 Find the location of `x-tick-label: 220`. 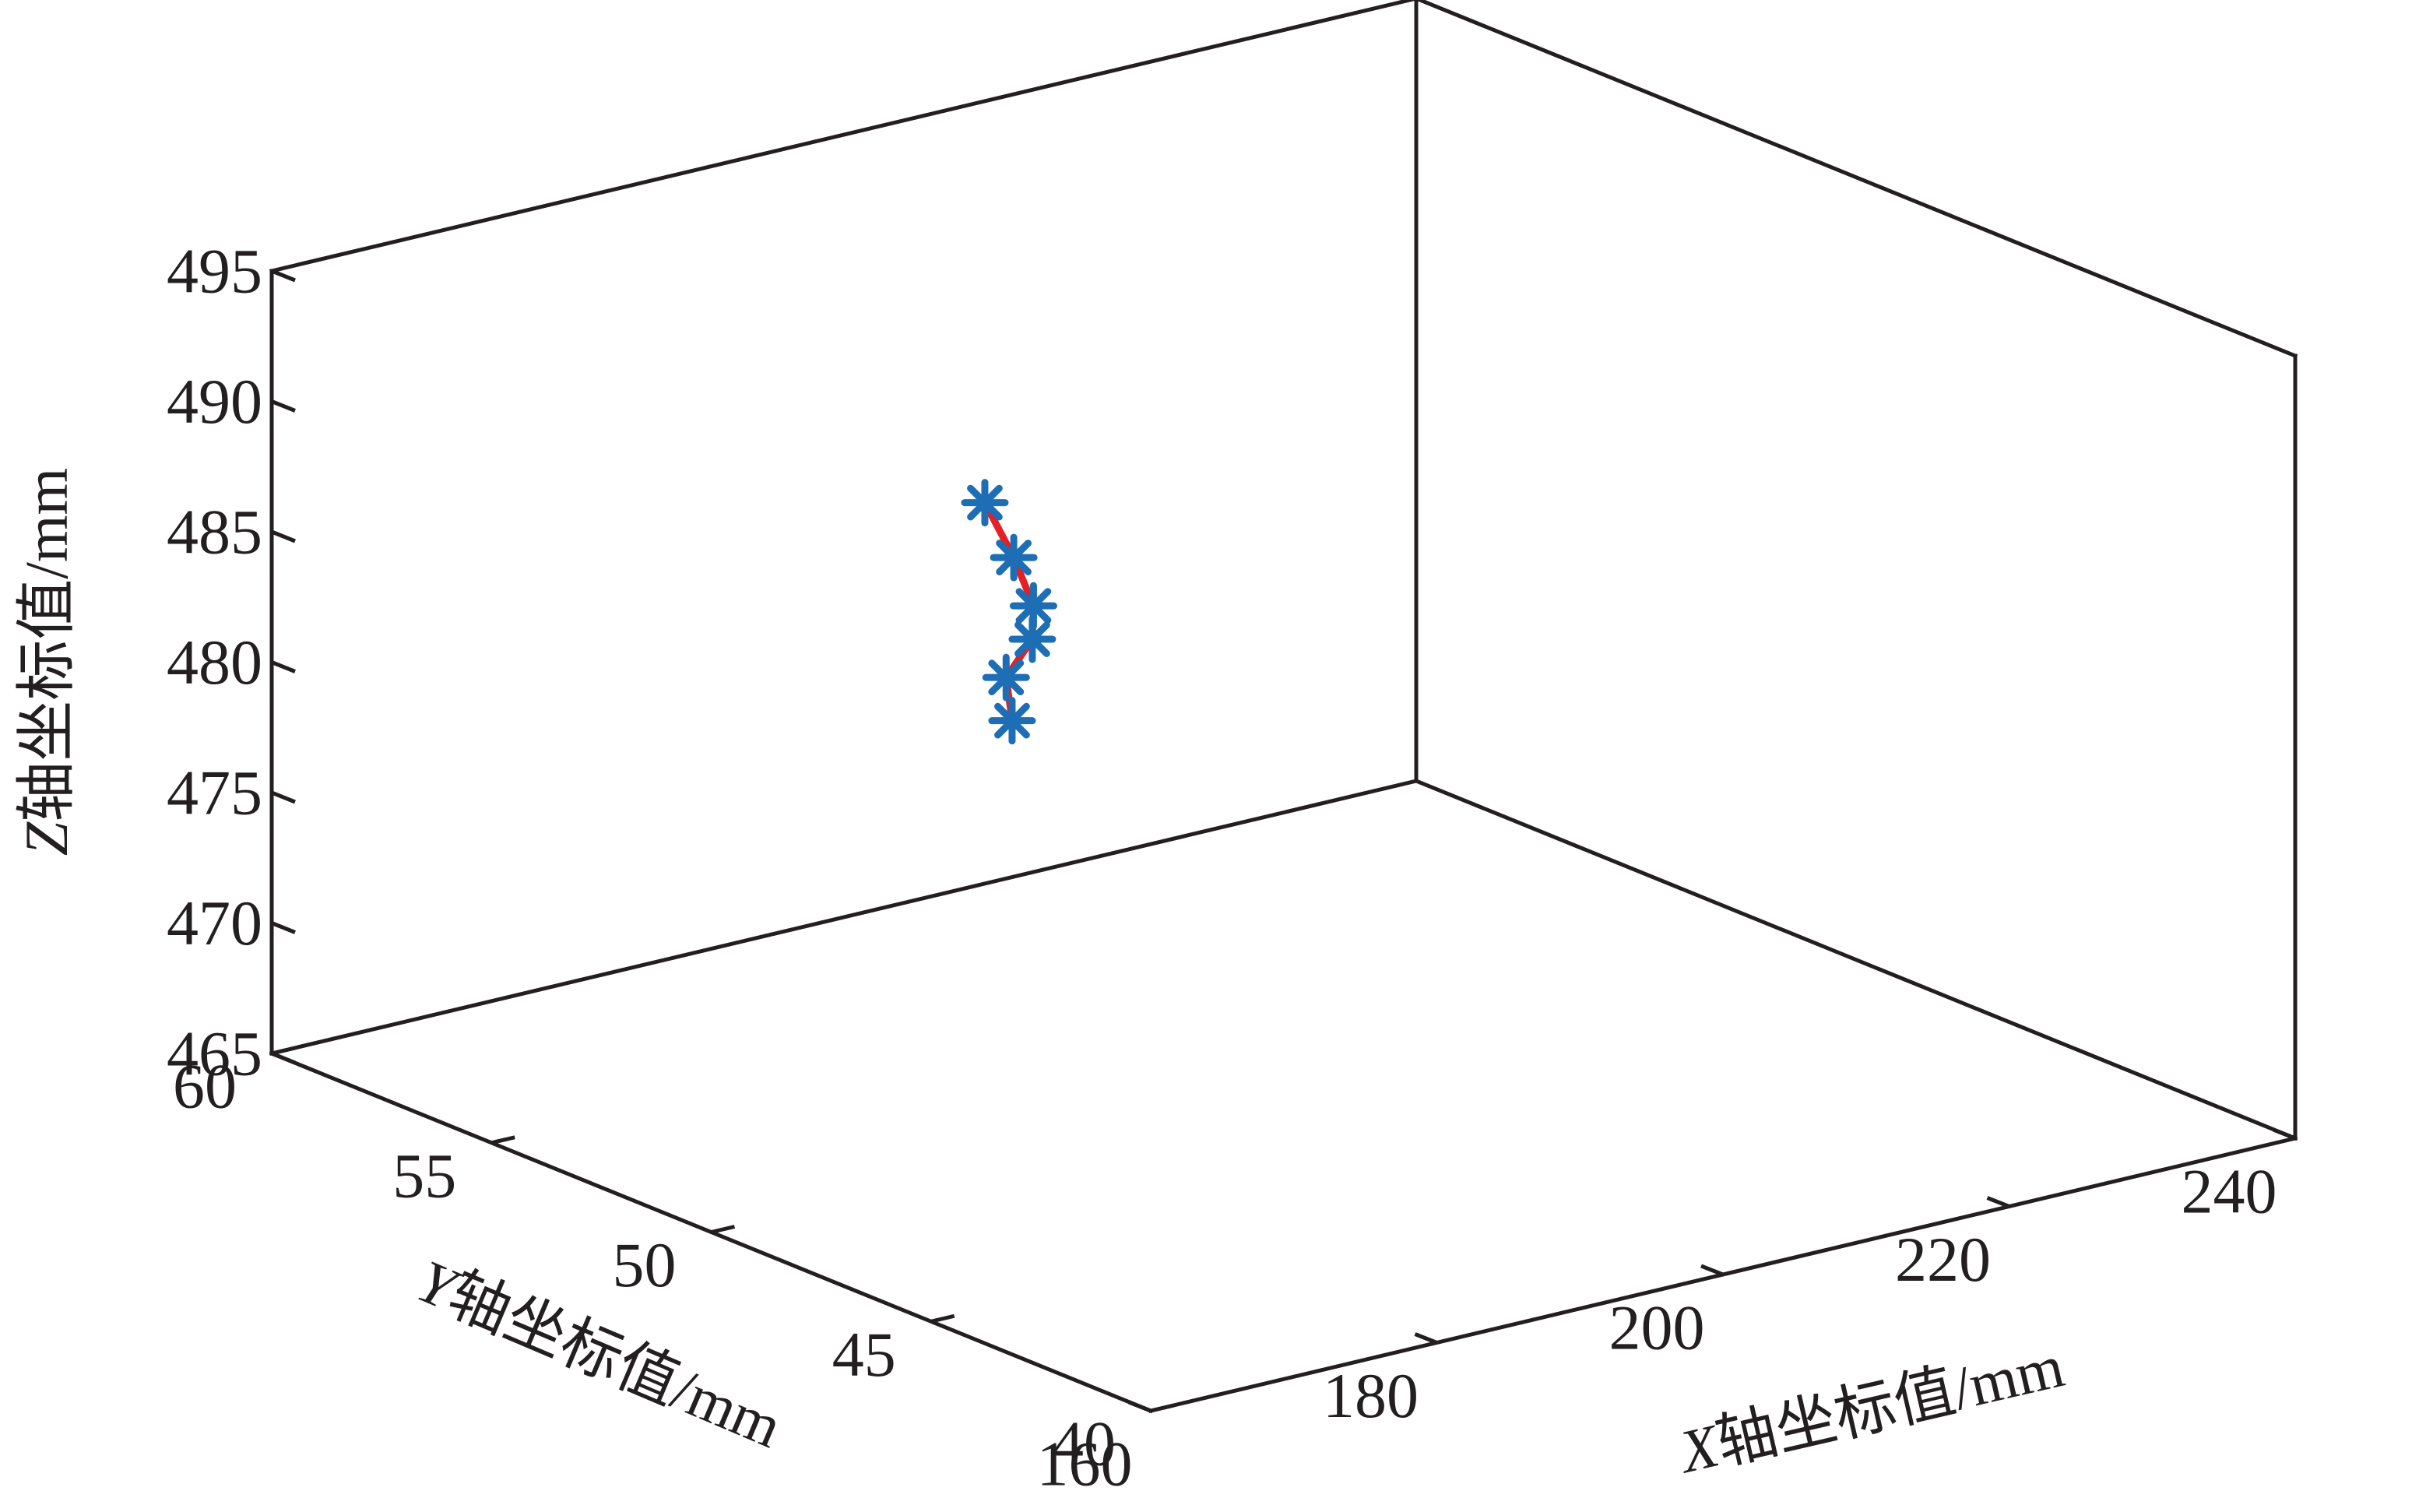

x-tick-label: 220 is located at coordinates (1943, 1259).